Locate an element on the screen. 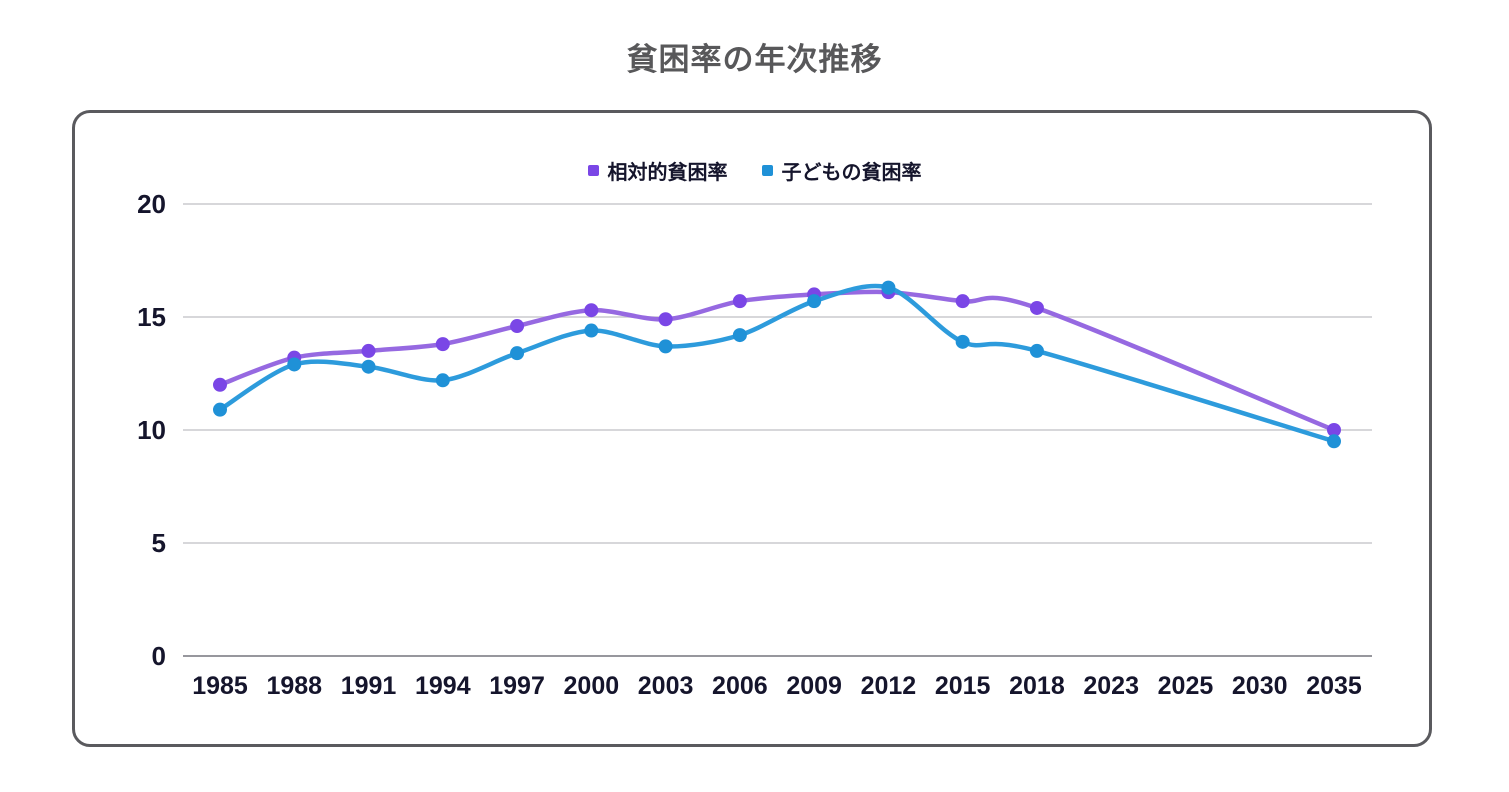 The width and height of the screenshot is (1509, 792). y-axis-tick-label: 15 is located at coordinates (151, 317).